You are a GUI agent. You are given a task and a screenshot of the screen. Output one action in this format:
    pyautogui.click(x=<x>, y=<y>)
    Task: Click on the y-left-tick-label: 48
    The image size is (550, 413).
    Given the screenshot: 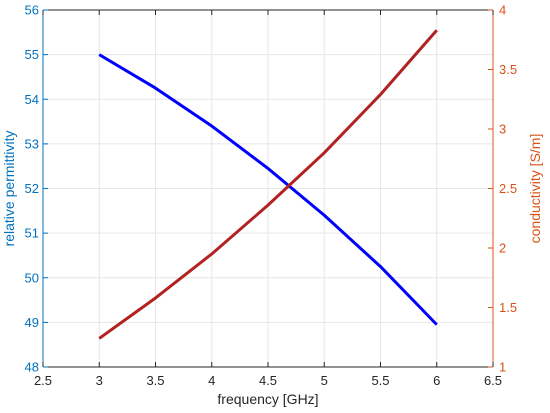 What is the action you would take?
    pyautogui.click(x=32, y=367)
    